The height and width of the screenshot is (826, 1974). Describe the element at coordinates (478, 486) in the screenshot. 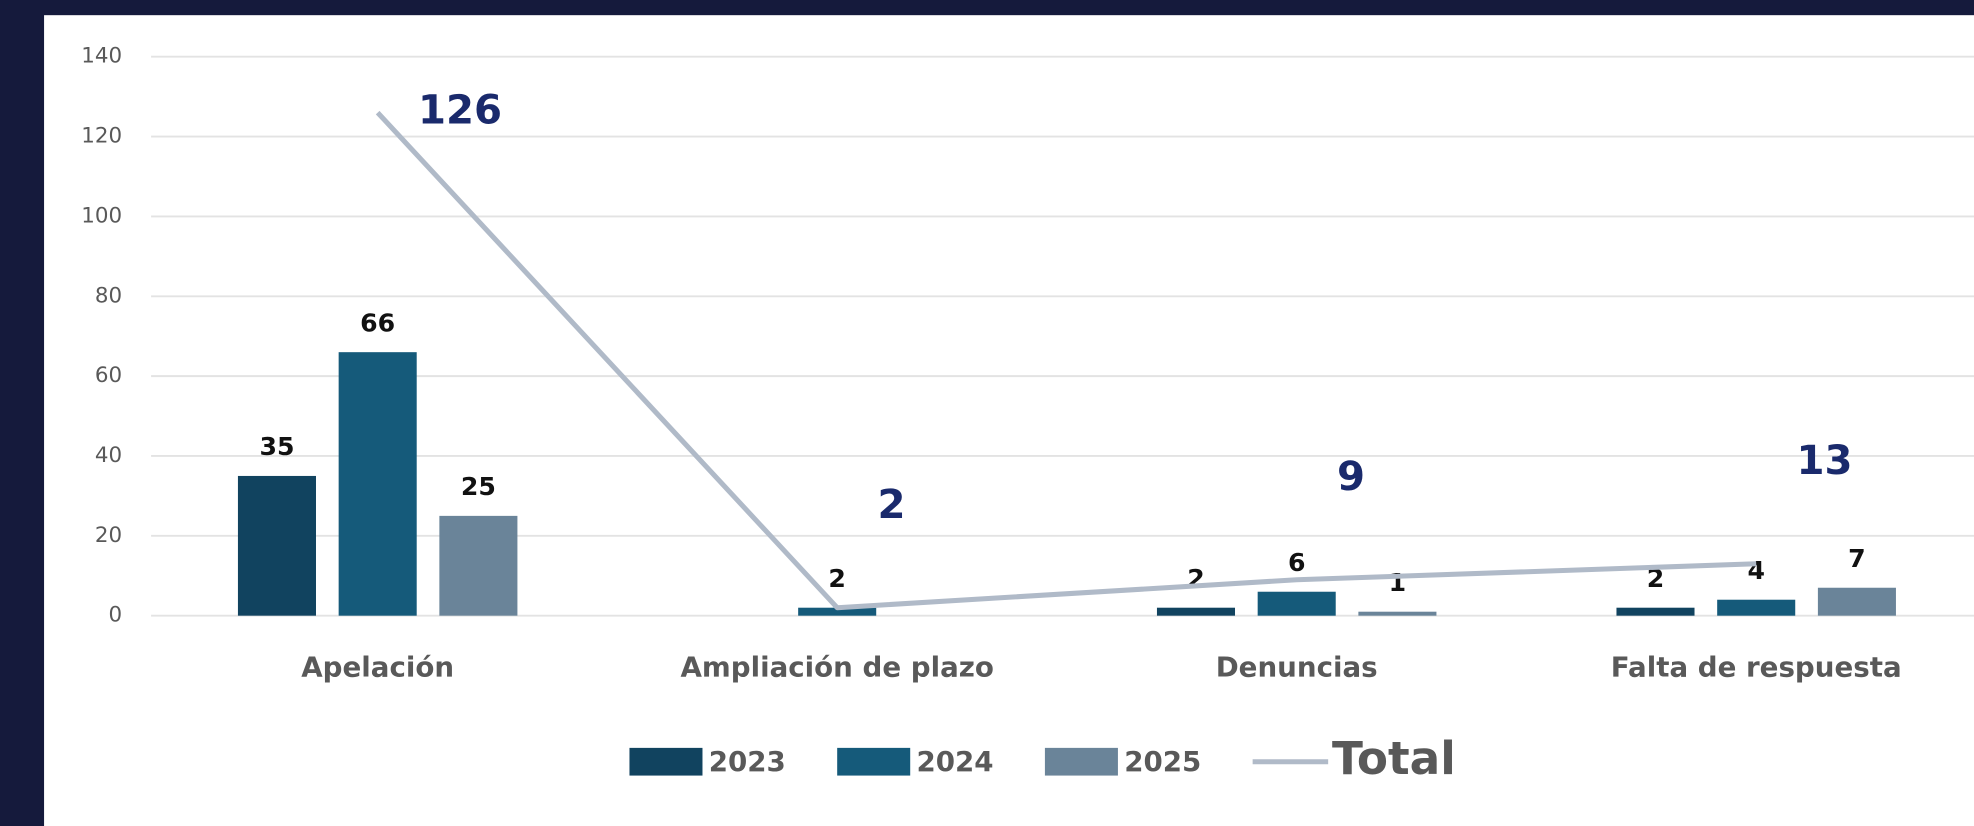

I see `value-label: 25` at that location.